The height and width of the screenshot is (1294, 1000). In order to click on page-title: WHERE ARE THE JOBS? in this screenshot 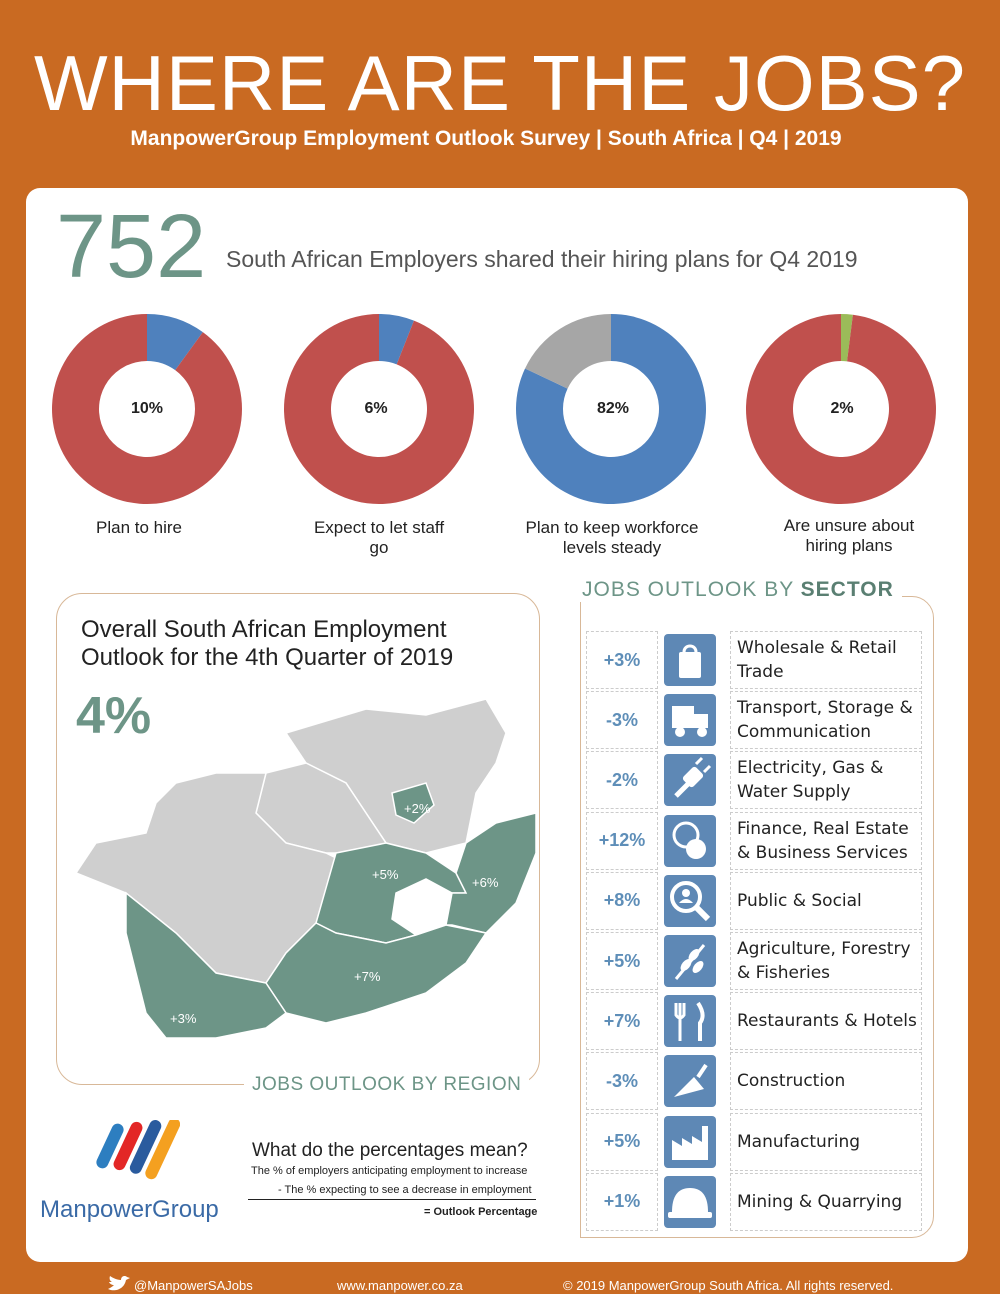, I will do `click(500, 83)`.